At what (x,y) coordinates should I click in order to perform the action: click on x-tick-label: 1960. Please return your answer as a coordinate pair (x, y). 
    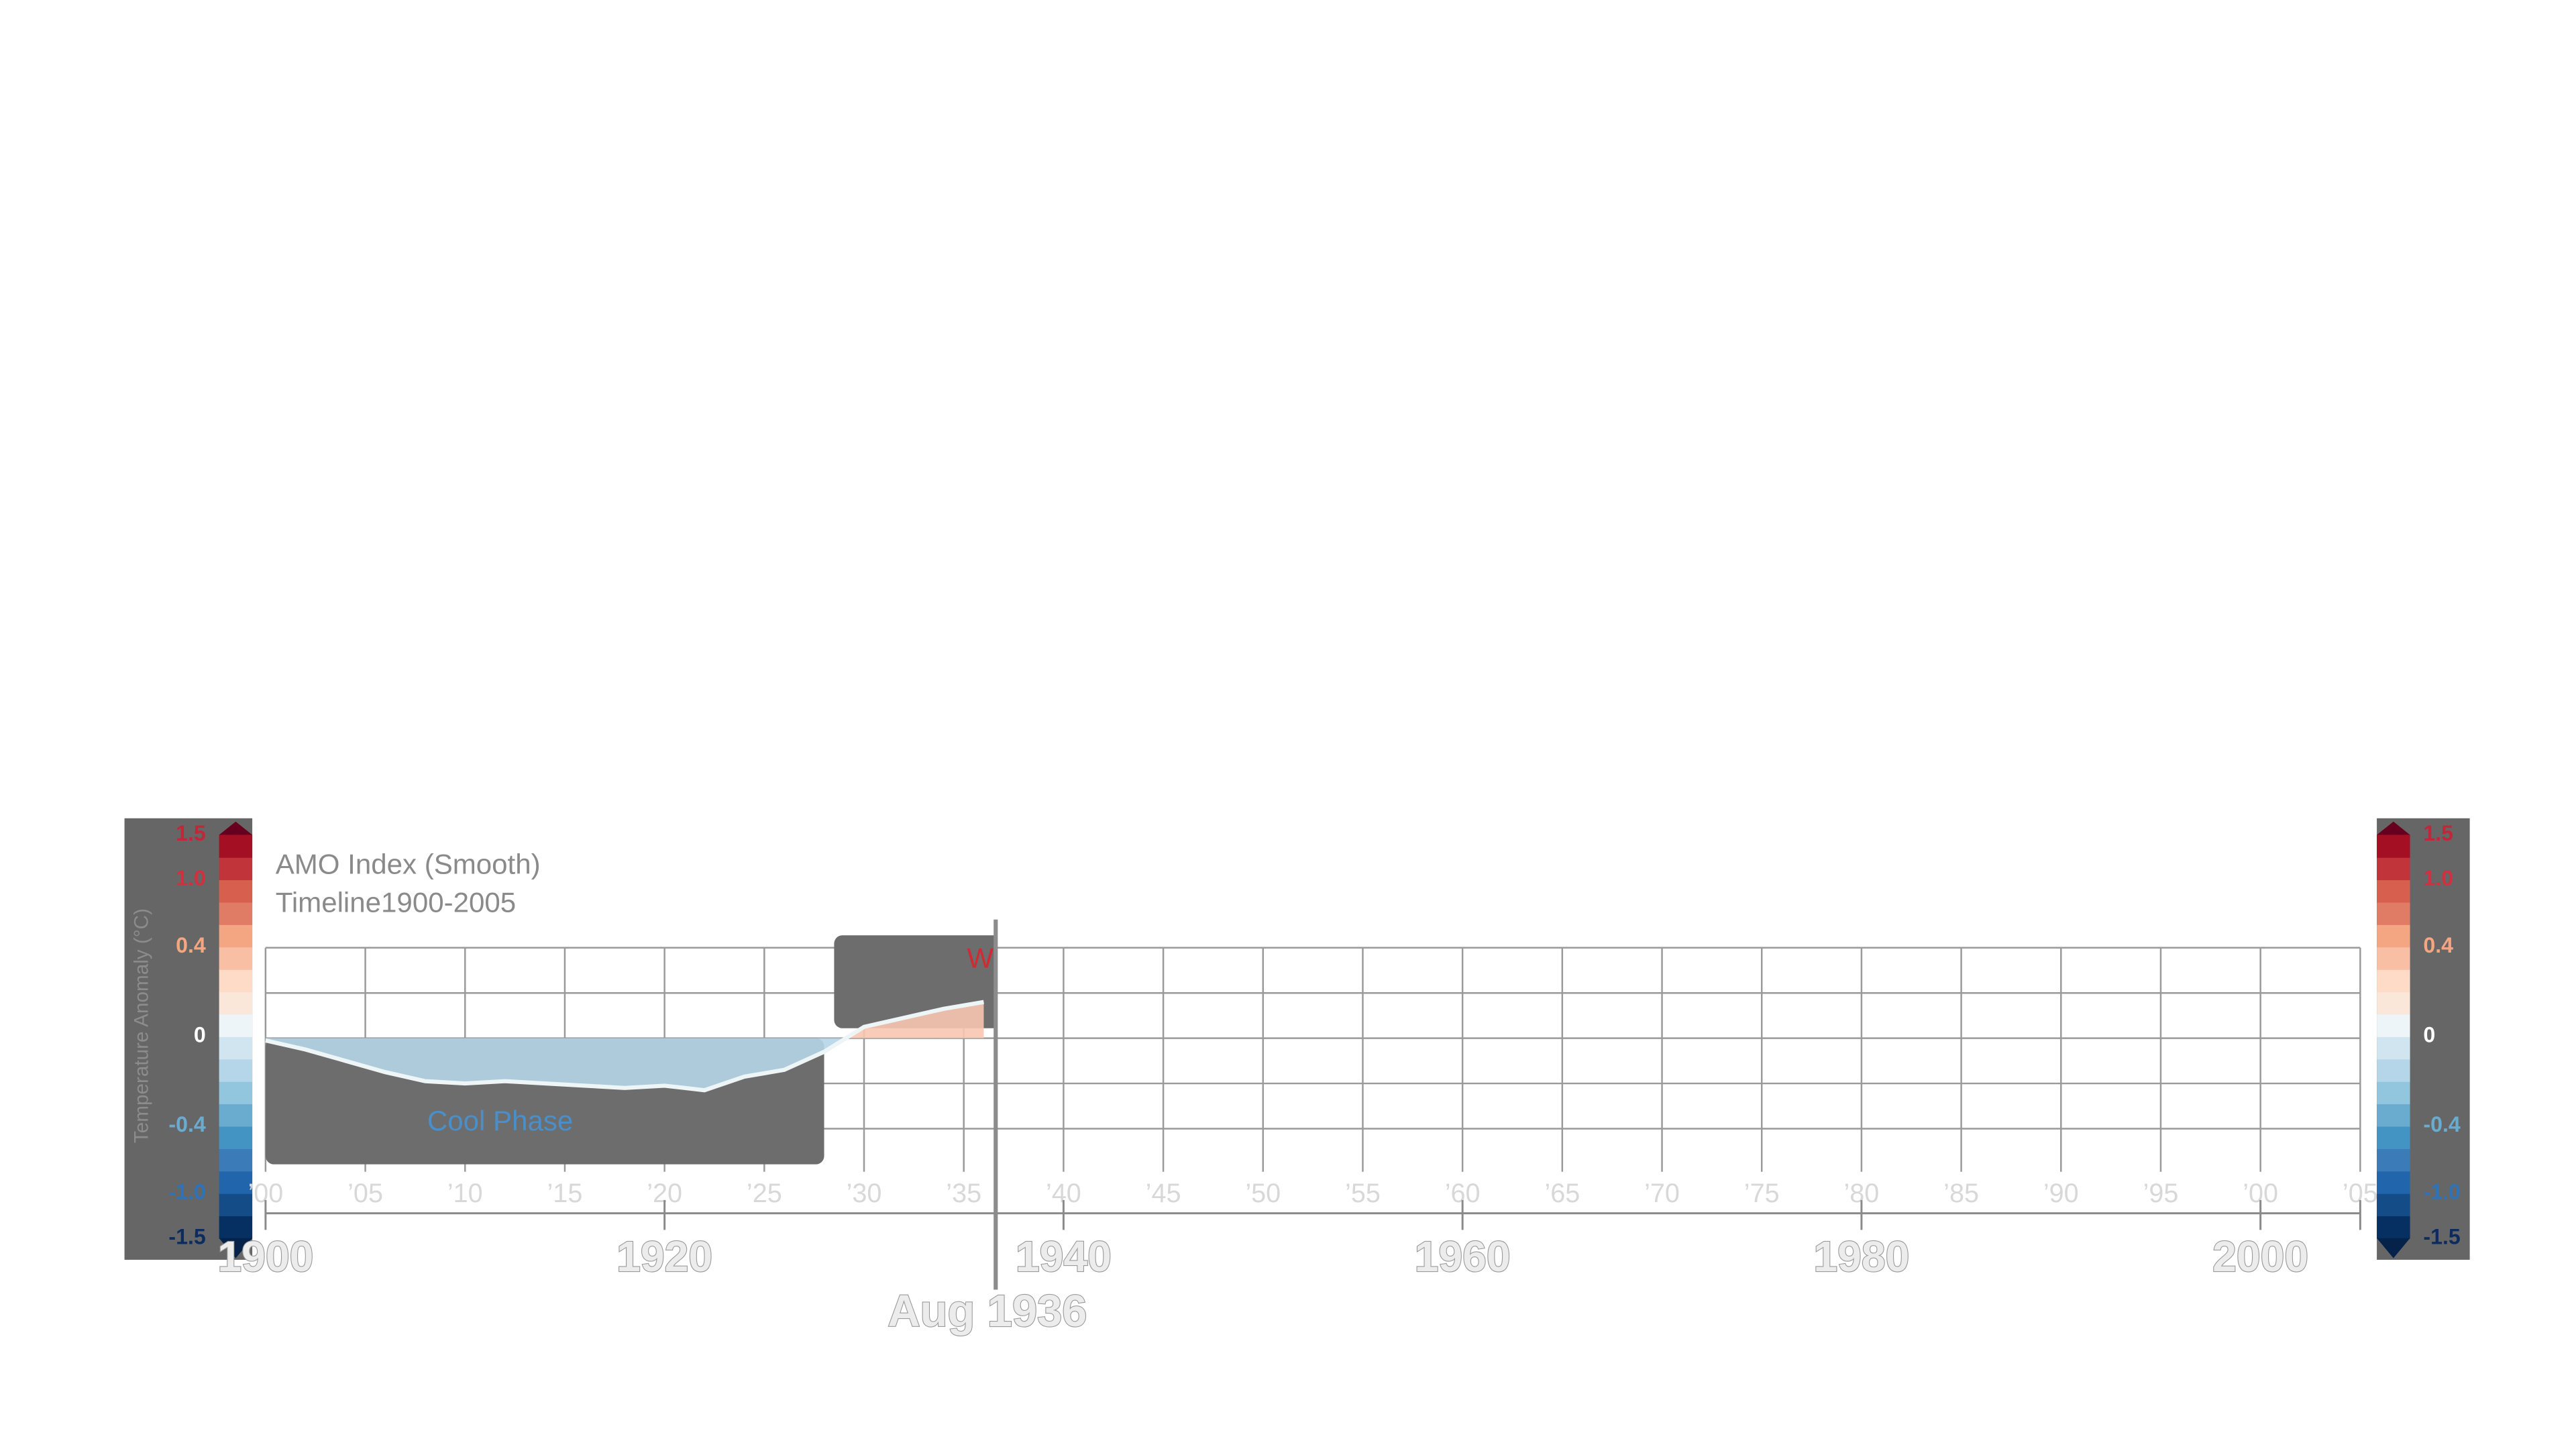
    Looking at the image, I should click on (1463, 1256).